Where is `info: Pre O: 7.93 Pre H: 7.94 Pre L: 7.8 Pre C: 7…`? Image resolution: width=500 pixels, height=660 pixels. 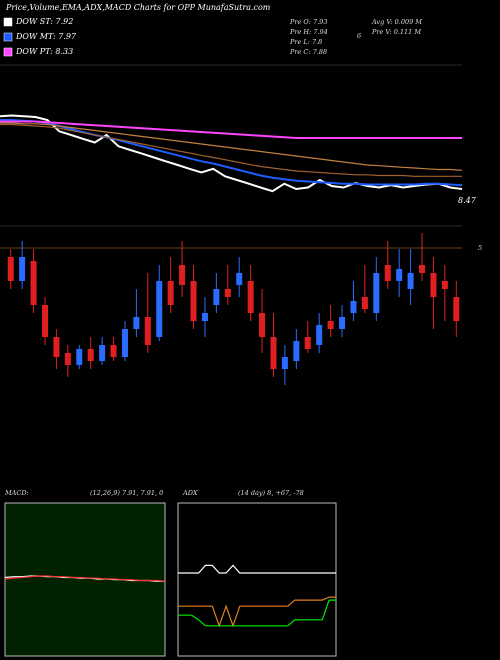 info: Pre O: 7.93 Pre H: 7.94 Pre L: 7.8 Pre C: 7… is located at coordinates (383, 111).